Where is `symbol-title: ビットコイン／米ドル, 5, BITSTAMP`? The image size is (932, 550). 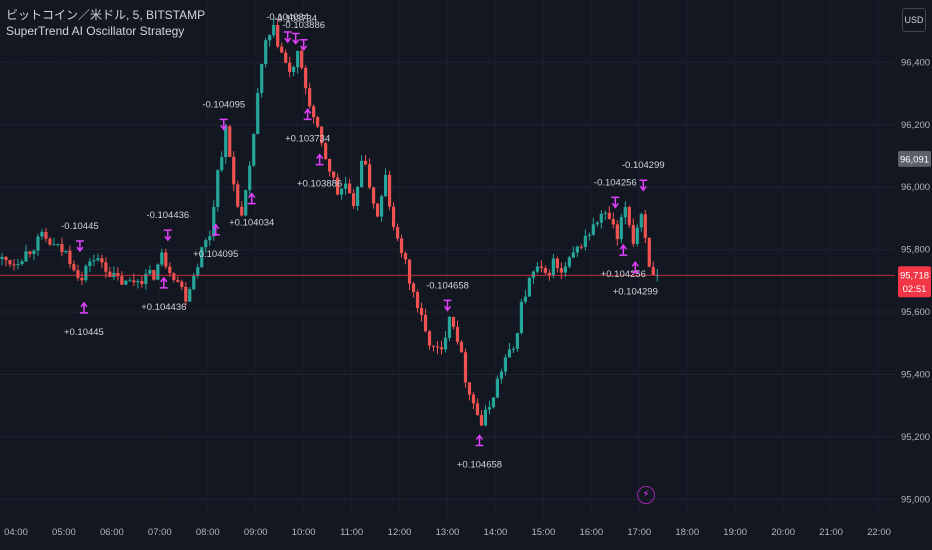 symbol-title: ビットコイン／米ドル, 5, BITSTAMP is located at coordinates (106, 15).